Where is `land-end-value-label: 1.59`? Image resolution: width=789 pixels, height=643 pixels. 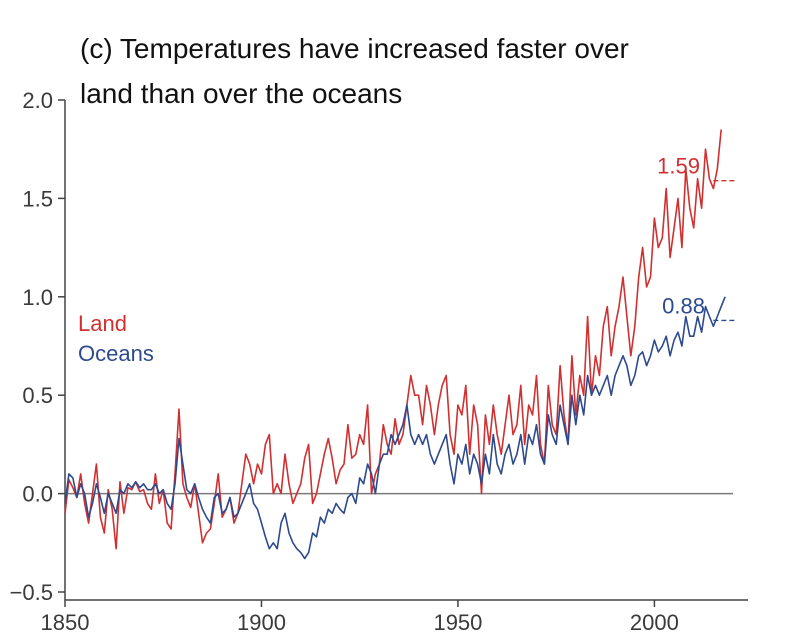 land-end-value-label: 1.59 is located at coordinates (678, 166).